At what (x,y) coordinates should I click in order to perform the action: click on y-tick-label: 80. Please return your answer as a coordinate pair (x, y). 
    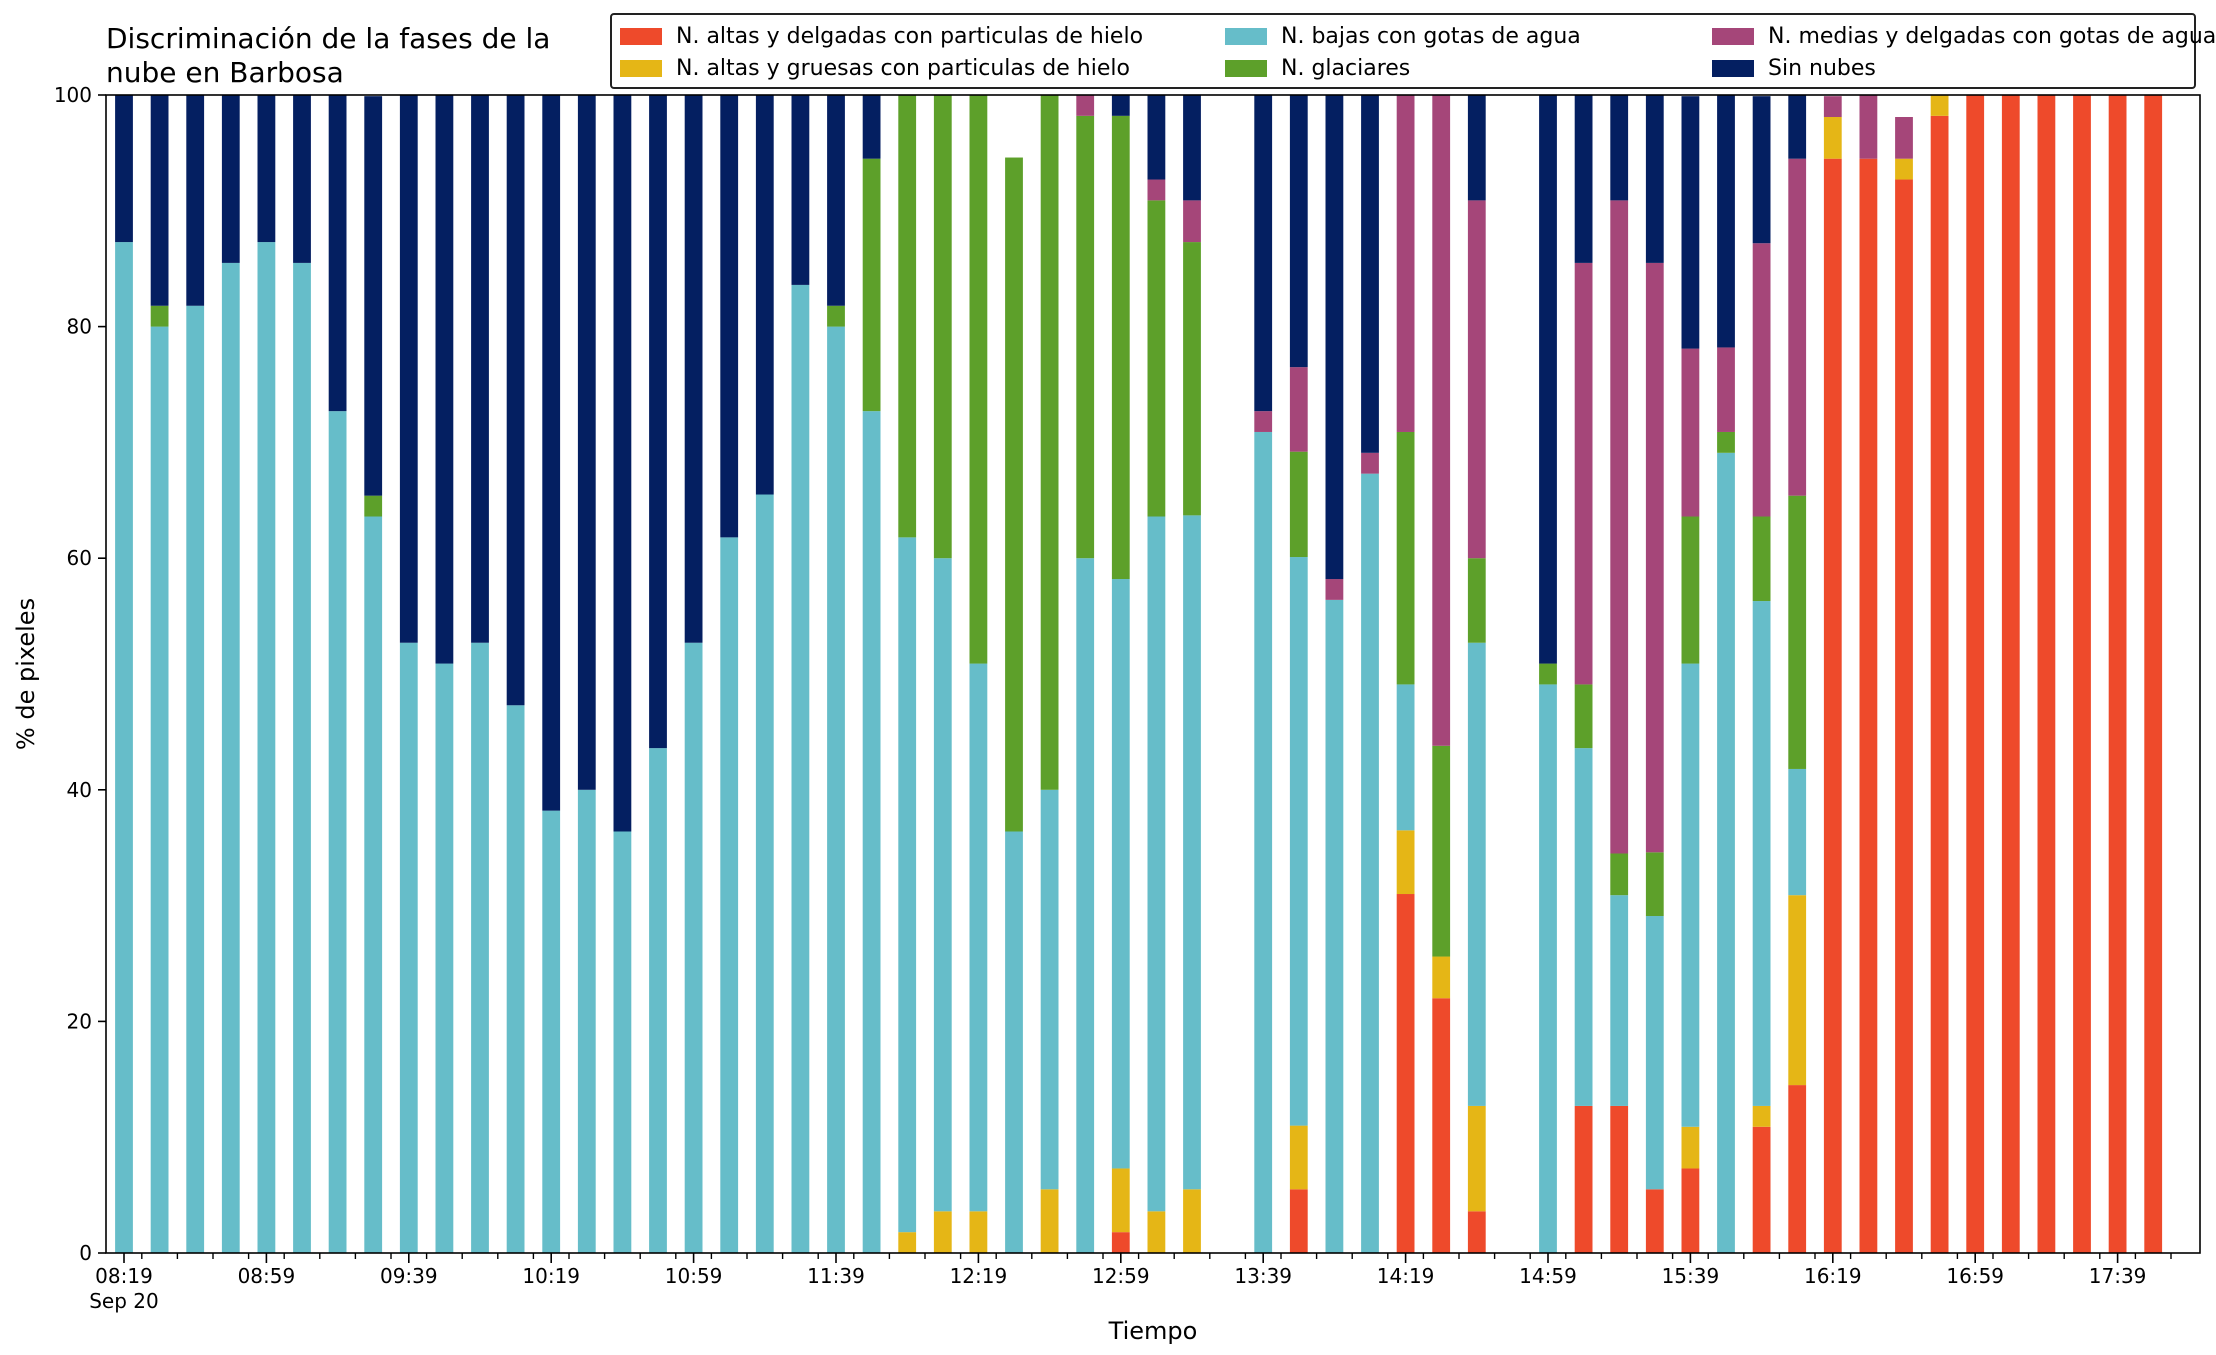
    Looking at the image, I should click on (79, 327).